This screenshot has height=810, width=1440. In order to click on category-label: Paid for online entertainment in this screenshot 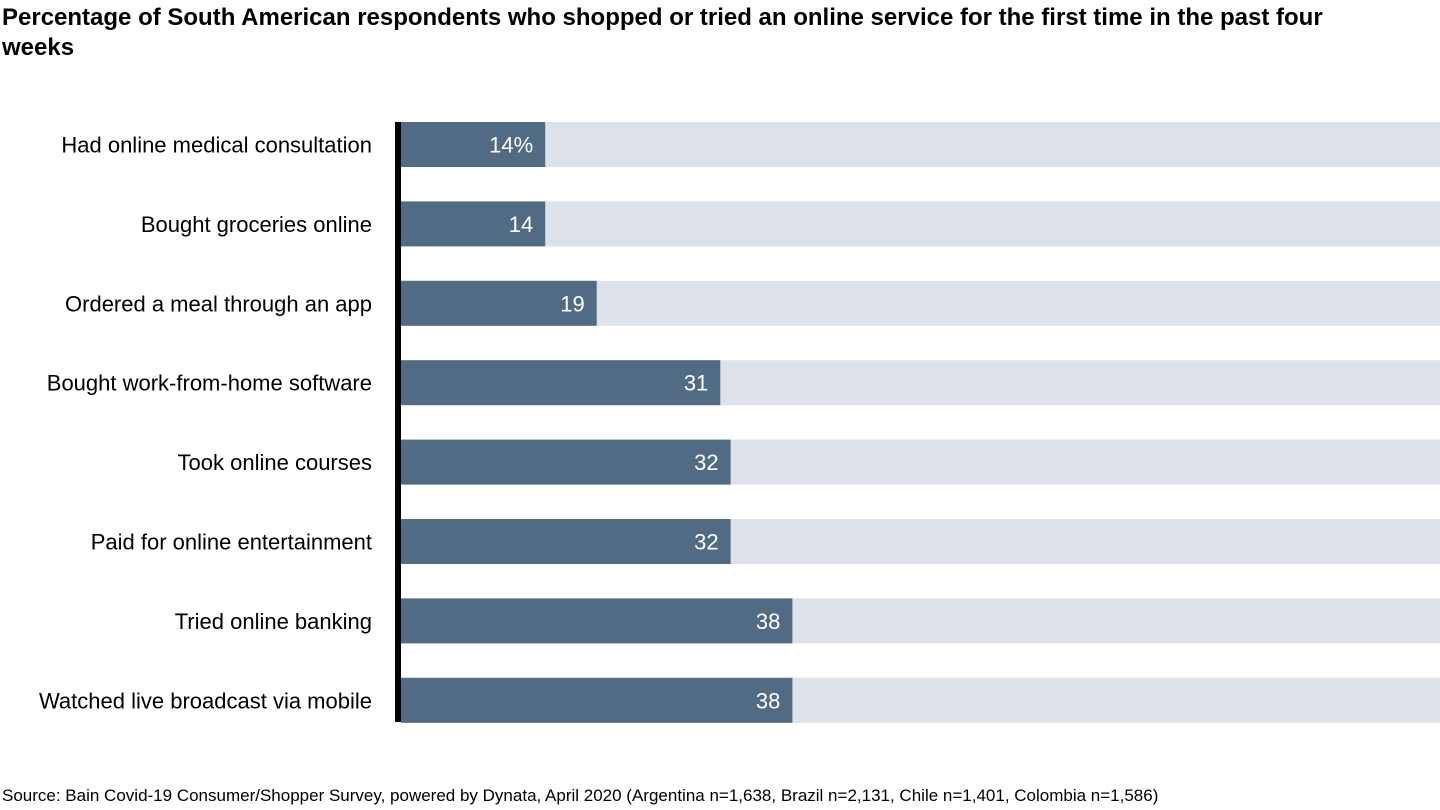, I will do `click(231, 542)`.